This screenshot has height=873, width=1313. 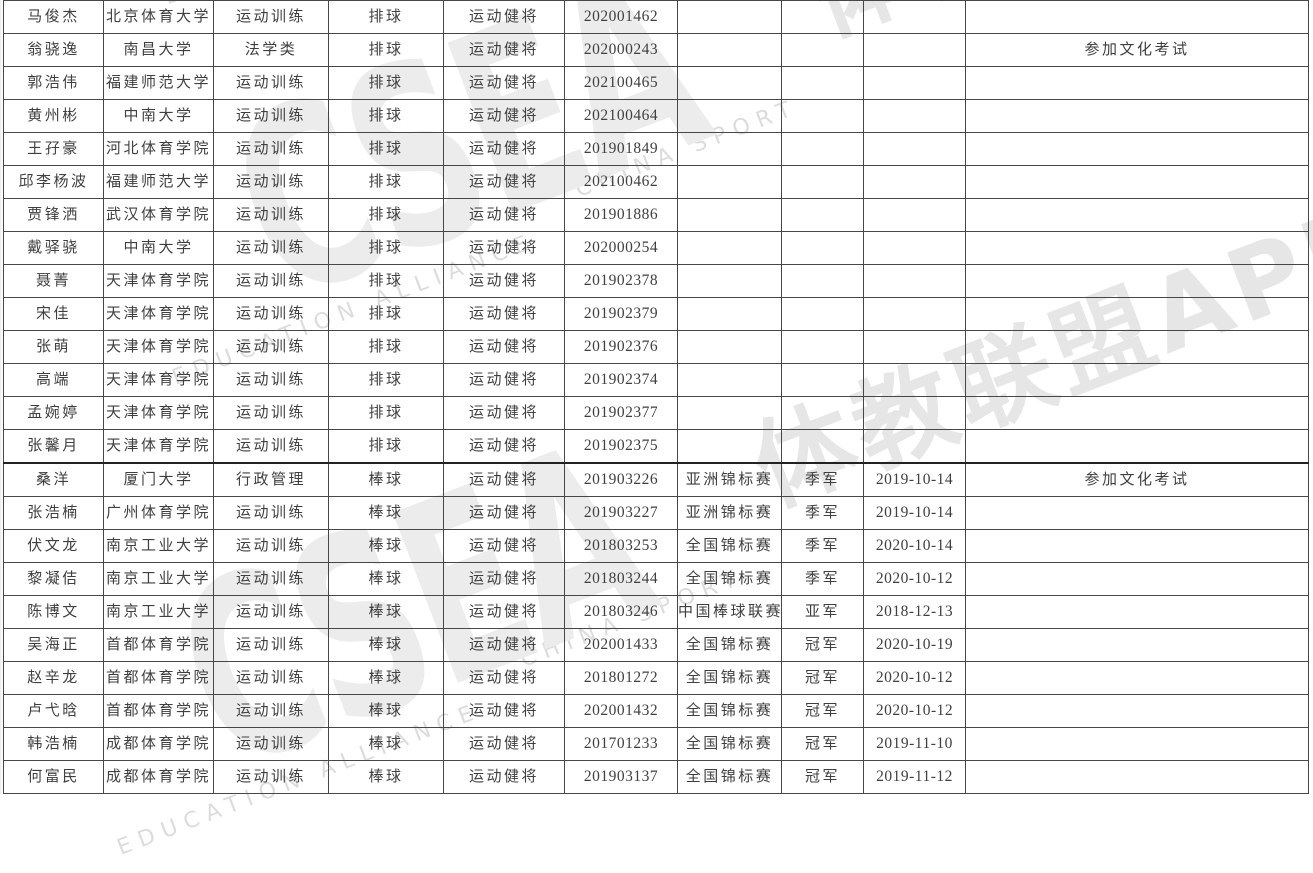 I want to click on table-cell: 202000254, so click(x=621, y=248).